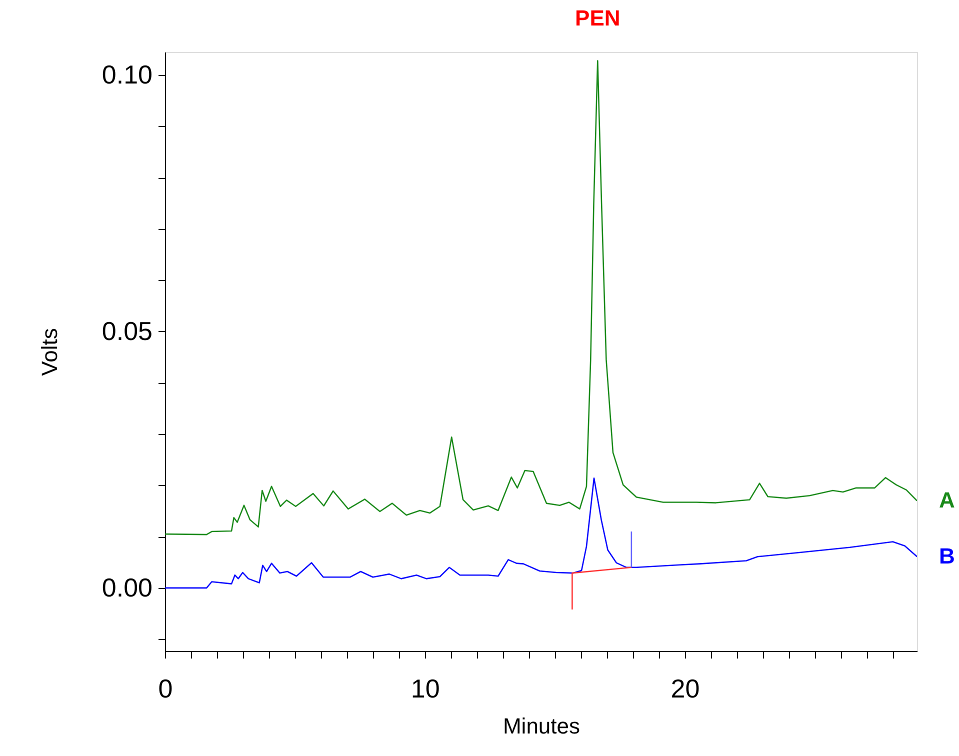 This screenshot has height=756, width=959. What do you see at coordinates (685, 689) in the screenshot?
I see `x-tick-label: 20` at bounding box center [685, 689].